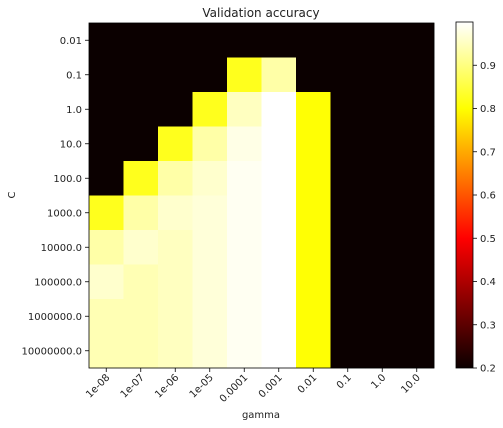  What do you see at coordinates (488, 196) in the screenshot?
I see `colorbar-tick-label: 0.6` at bounding box center [488, 196].